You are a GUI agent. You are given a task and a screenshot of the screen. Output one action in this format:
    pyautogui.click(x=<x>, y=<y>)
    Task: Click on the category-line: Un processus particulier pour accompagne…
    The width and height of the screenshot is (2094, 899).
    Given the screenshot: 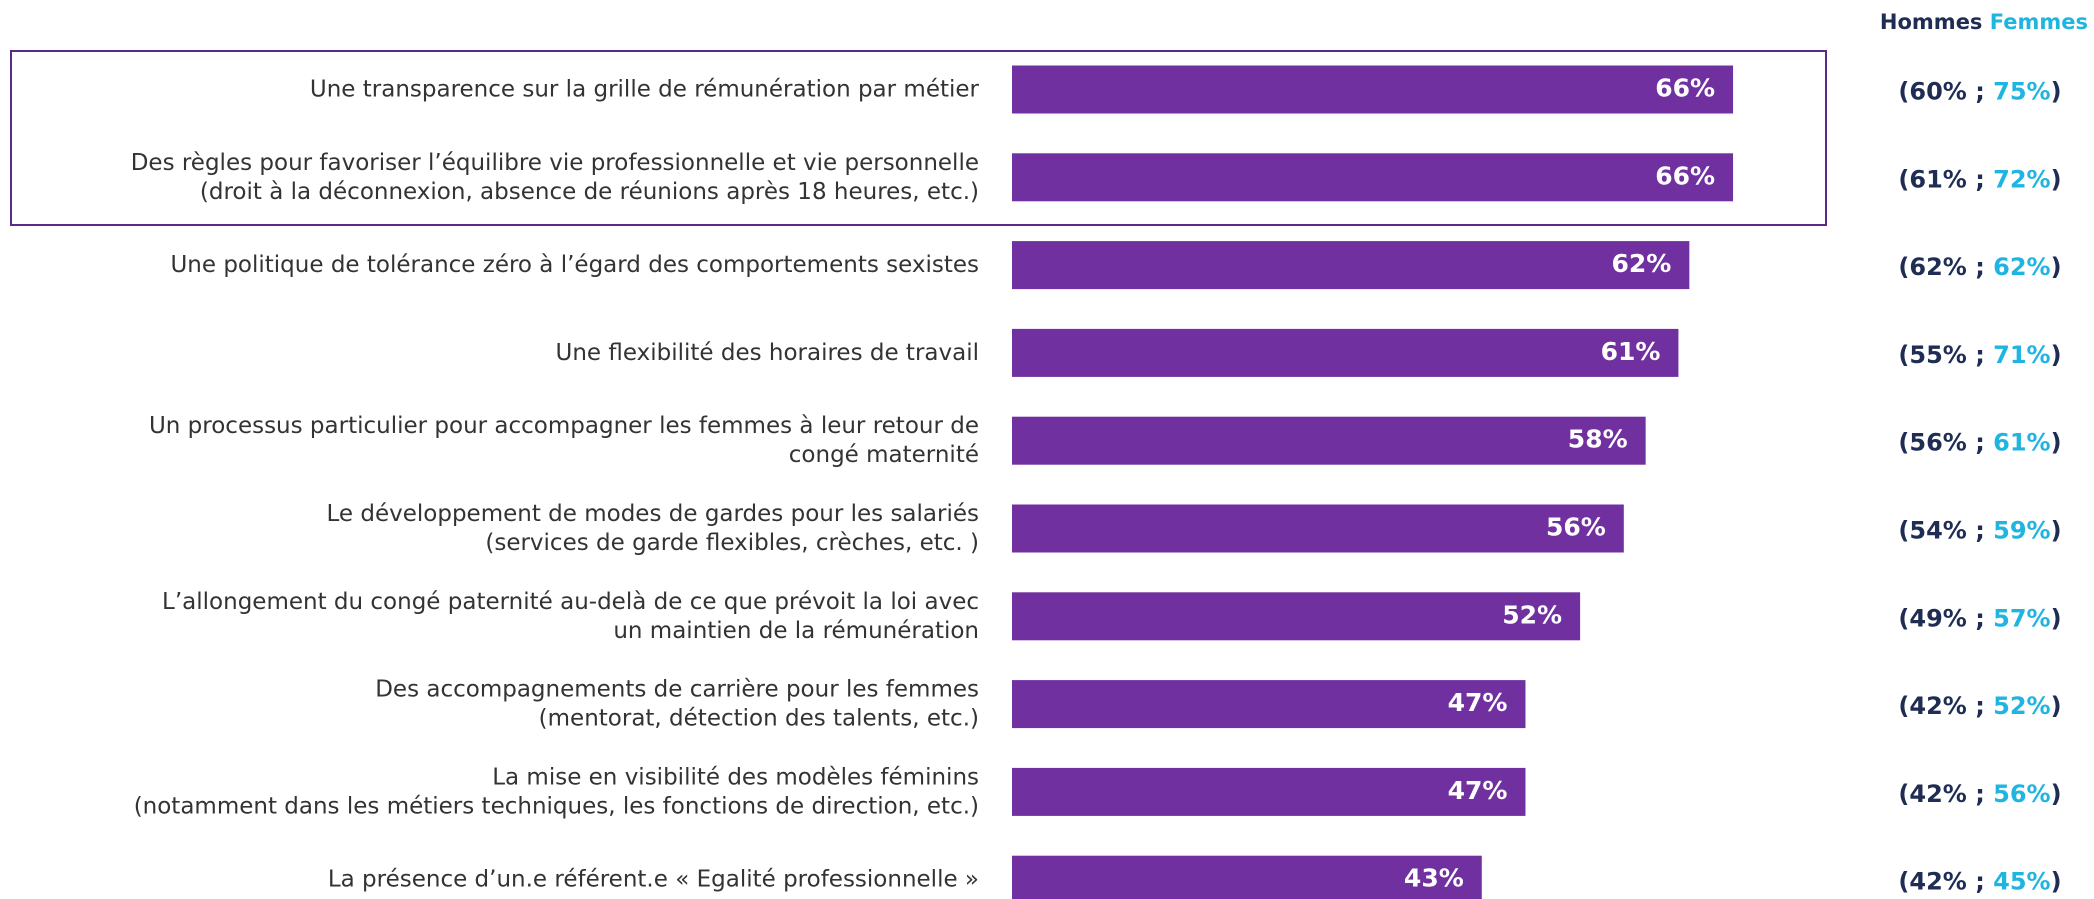 What is the action you would take?
    pyautogui.click(x=564, y=426)
    